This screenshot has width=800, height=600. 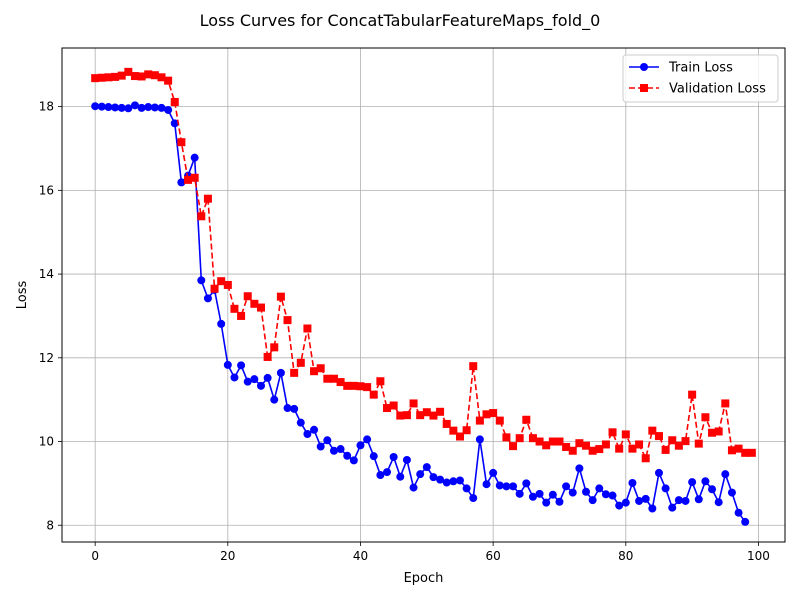 What do you see at coordinates (644, 67) in the screenshot?
I see `legend-train-loss-marker` at bounding box center [644, 67].